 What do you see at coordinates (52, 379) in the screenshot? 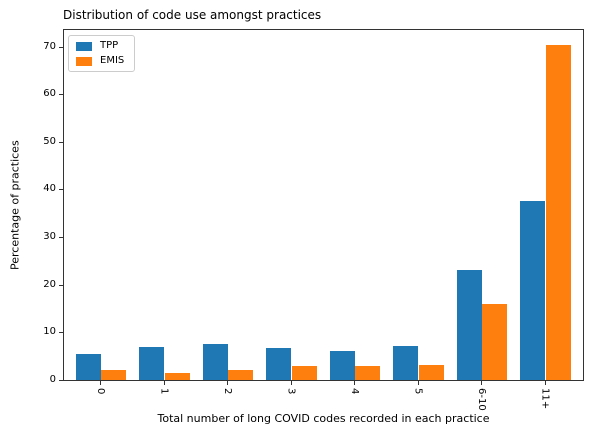
I see `y-tick-label-0: 0` at bounding box center [52, 379].